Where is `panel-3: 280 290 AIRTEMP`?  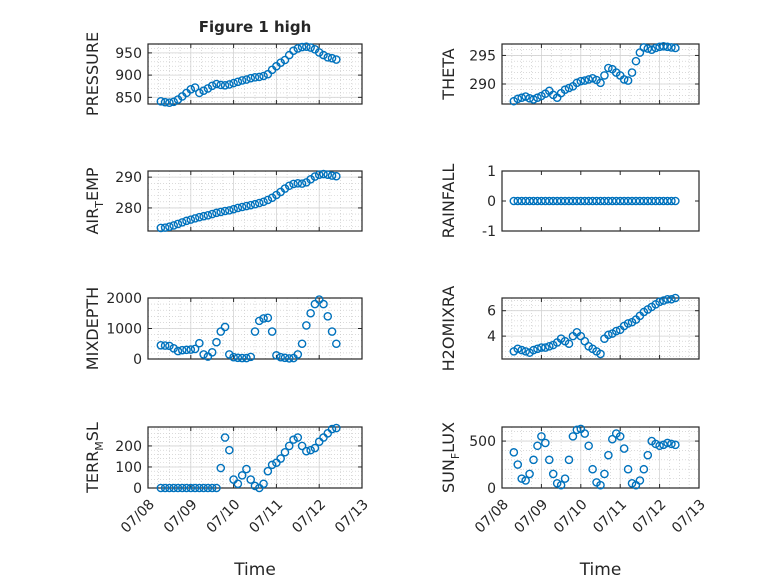
panel-3: 280 290 AIRTEMP is located at coordinates (223, 201).